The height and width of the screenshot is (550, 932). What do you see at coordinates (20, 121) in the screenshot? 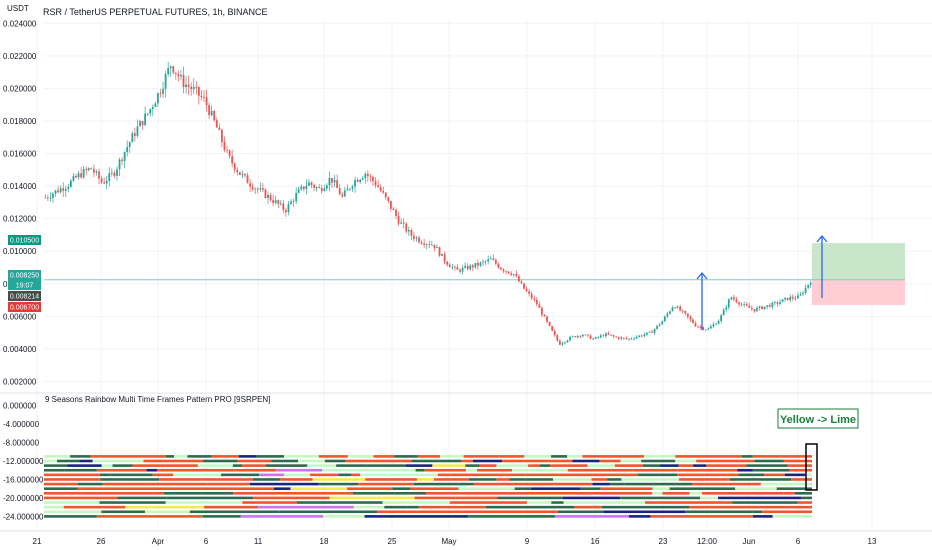
I see `price-tick-label: 0.018000` at bounding box center [20, 121].